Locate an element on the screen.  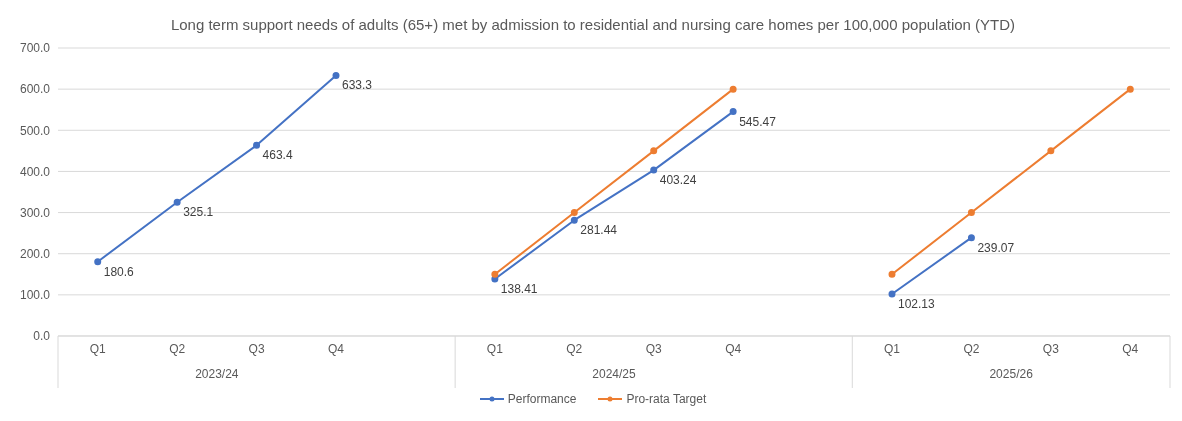
y-tick-label: 700.0 is located at coordinates (35, 48).